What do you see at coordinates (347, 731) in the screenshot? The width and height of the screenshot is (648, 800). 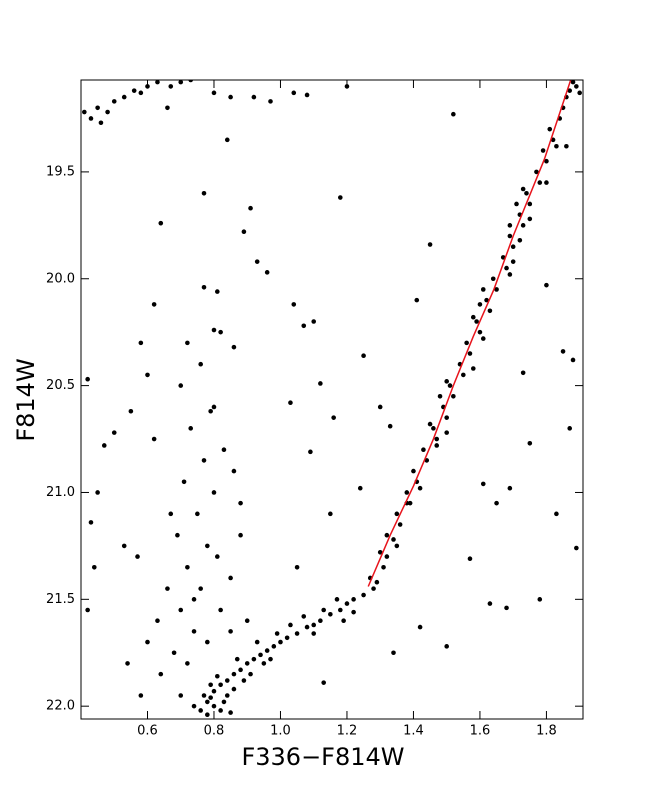 I see `x-tick-label: 1.2` at bounding box center [347, 731].